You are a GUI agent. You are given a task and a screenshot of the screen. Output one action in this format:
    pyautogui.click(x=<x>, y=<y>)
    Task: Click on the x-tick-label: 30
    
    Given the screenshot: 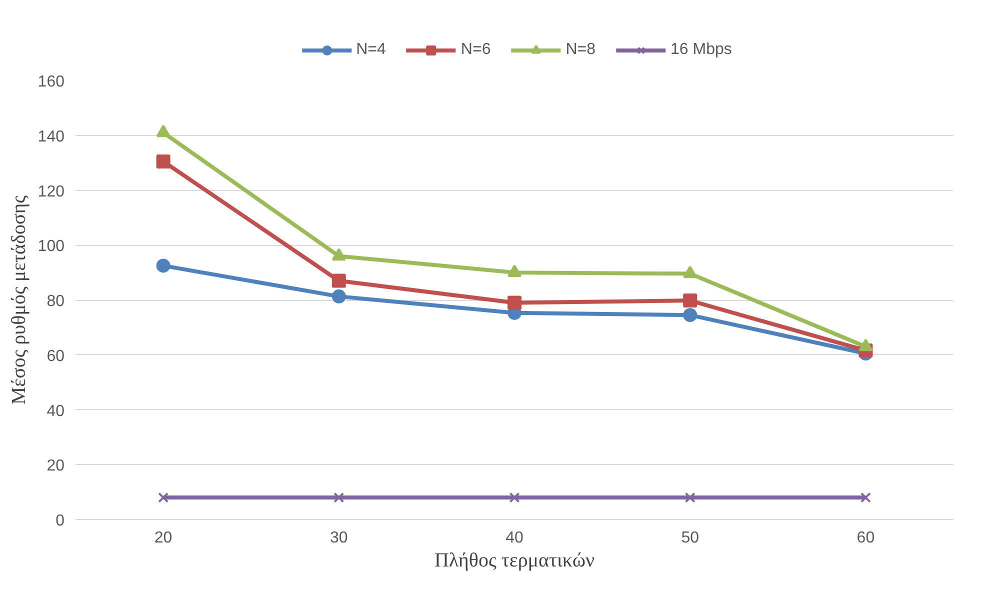 What is the action you would take?
    pyautogui.click(x=339, y=538)
    